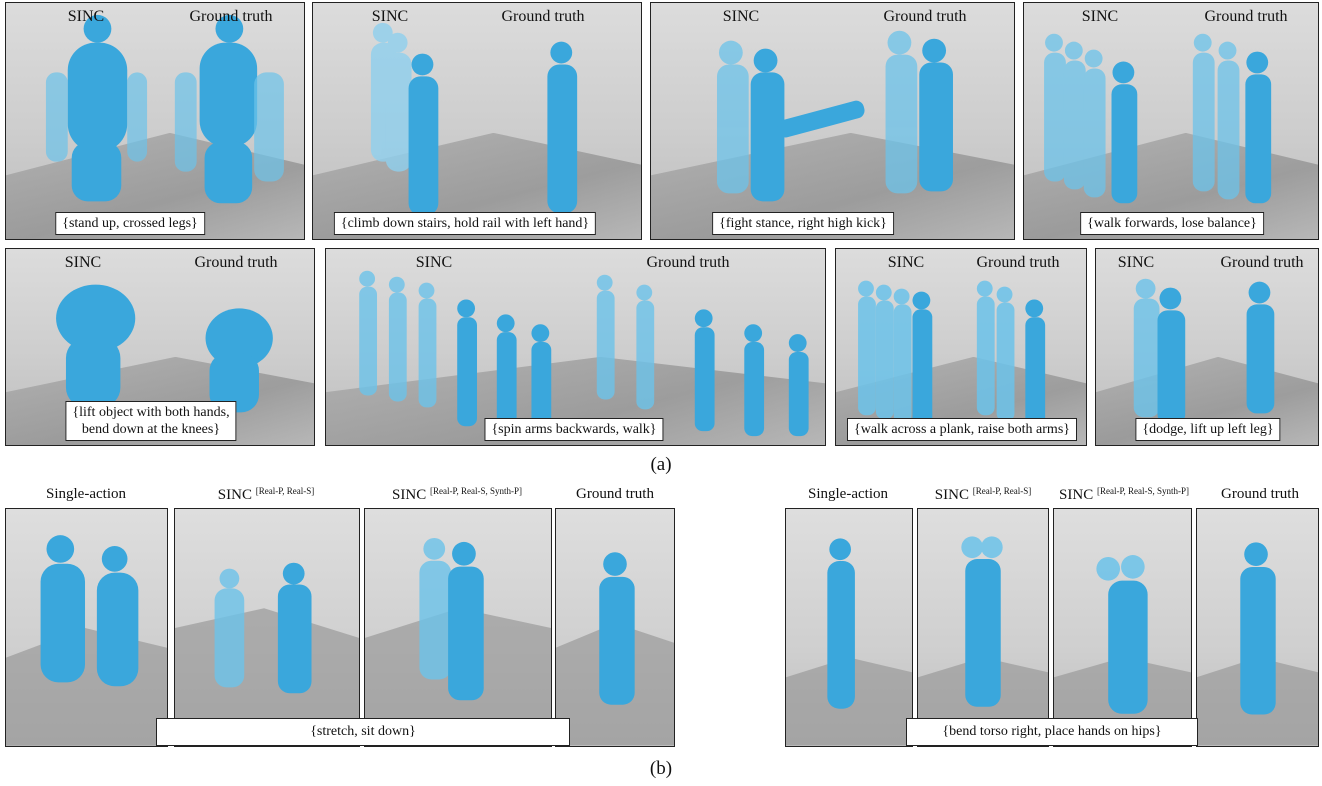 The width and height of the screenshot is (1322, 786). What do you see at coordinates (962, 429) in the screenshot?
I see `action-caption: {walk across a plank, raise both arms}` at bounding box center [962, 429].